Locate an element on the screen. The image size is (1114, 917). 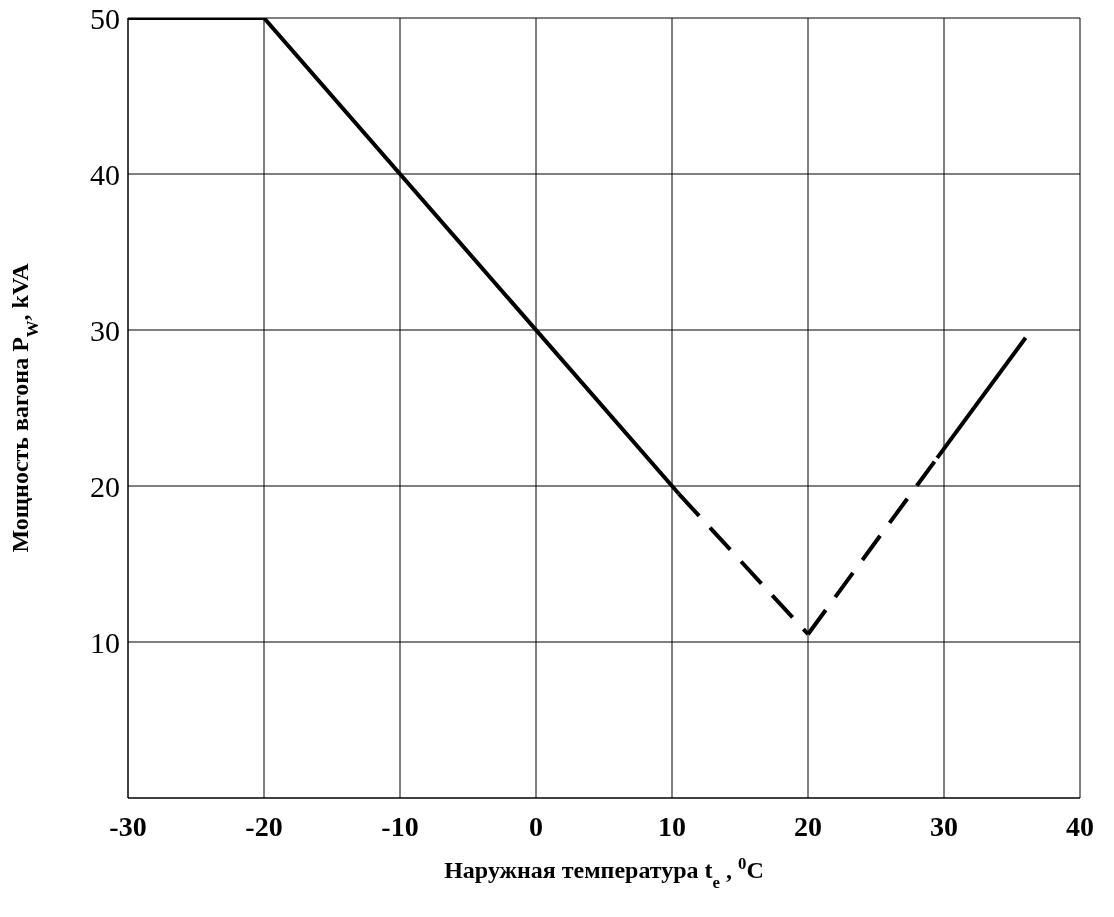
y-tick-label: 40 is located at coordinates (105, 174).